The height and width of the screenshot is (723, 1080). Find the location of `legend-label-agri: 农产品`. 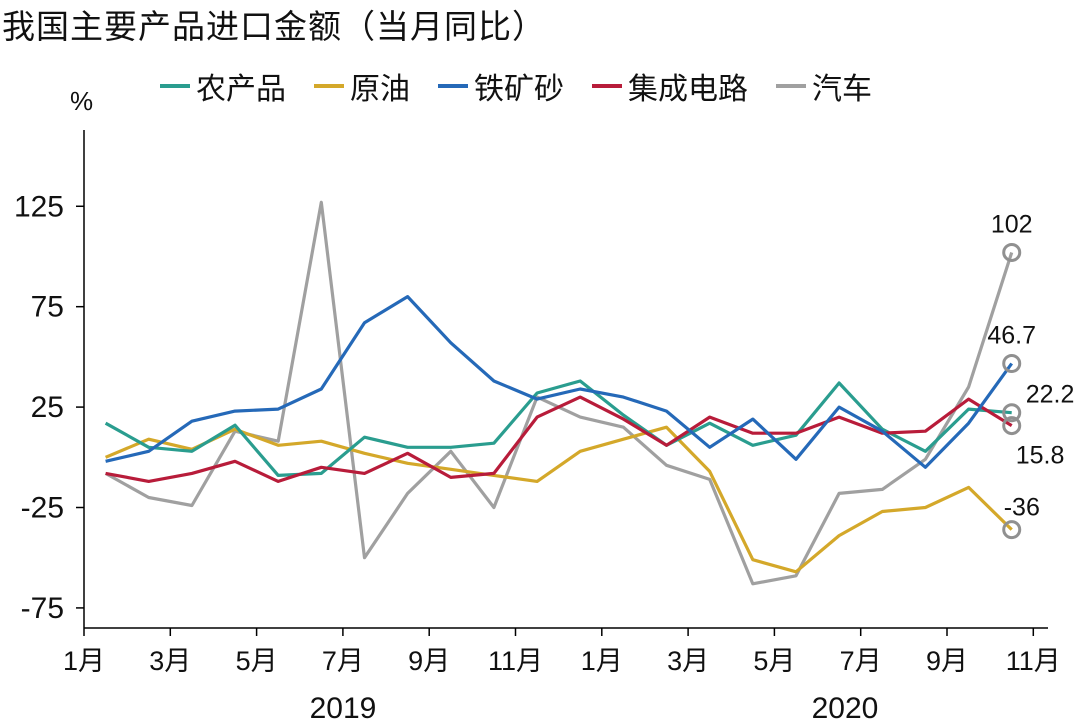

legend-label-agri: 农产品 is located at coordinates (241, 89).